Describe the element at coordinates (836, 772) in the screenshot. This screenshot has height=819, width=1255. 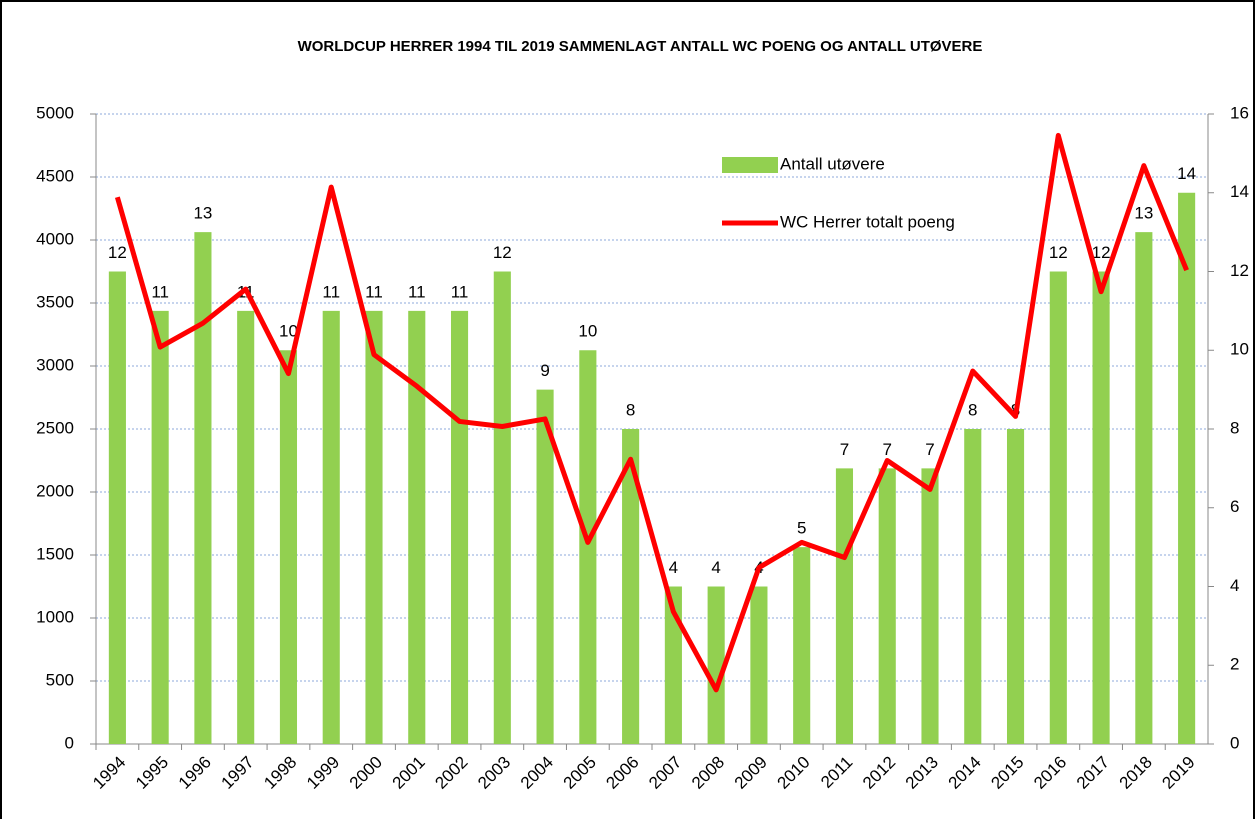
I see `x-tick-label: 2011` at that location.